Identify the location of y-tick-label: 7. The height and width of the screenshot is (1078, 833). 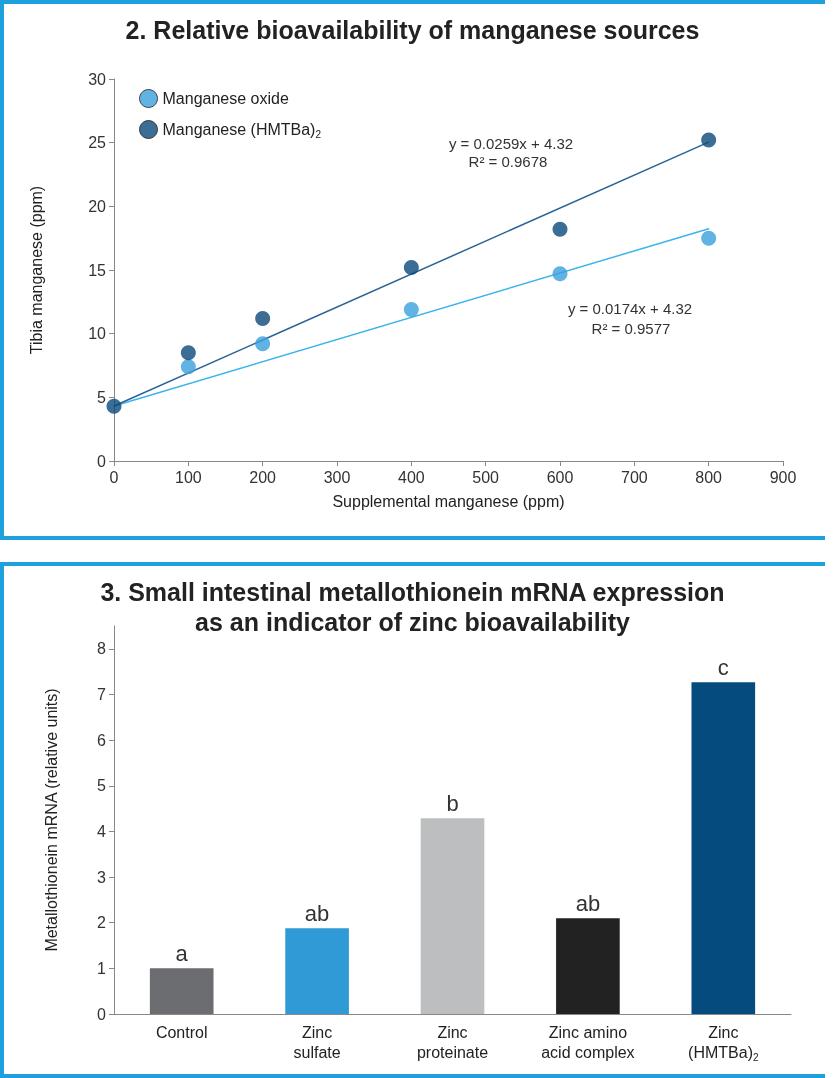
(102, 694).